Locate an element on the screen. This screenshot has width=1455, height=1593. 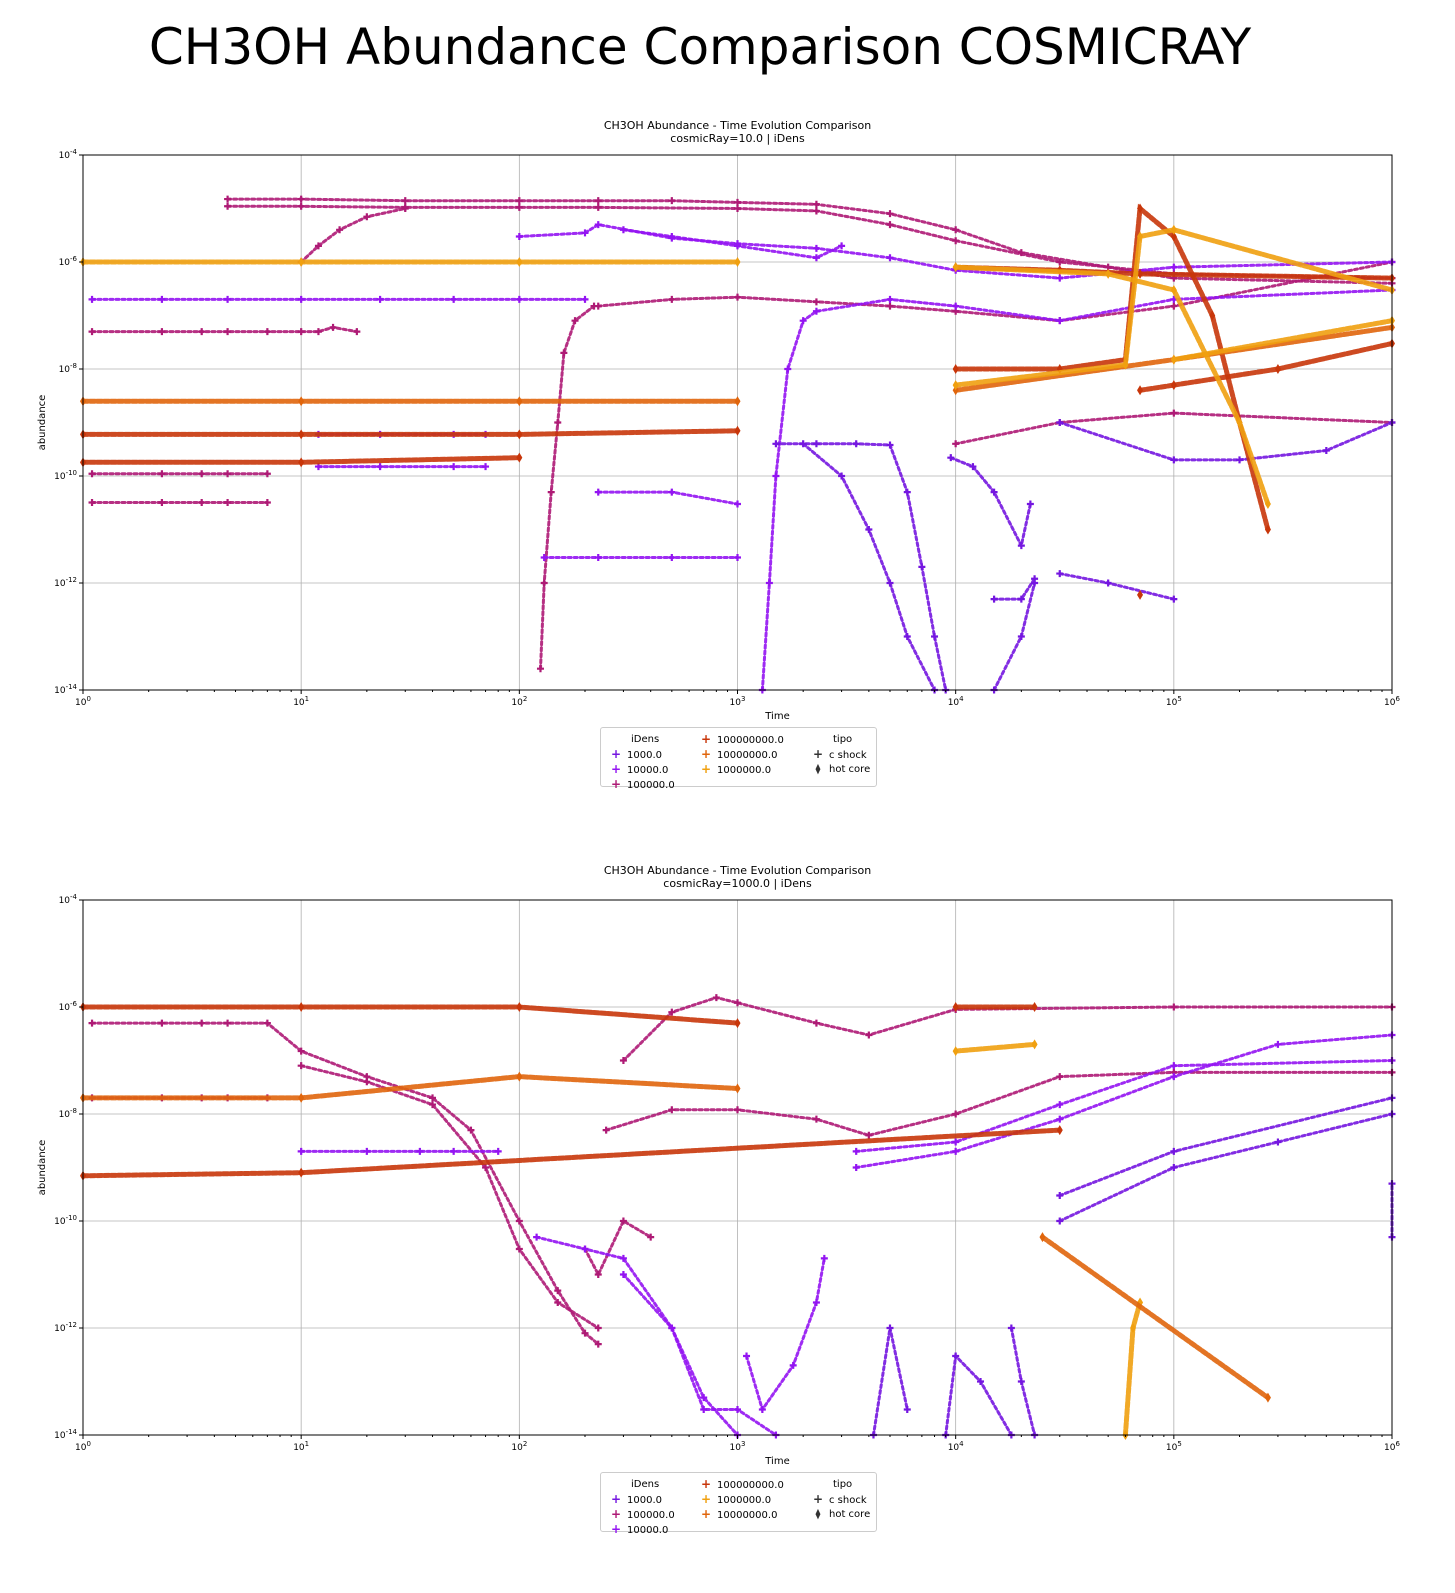
legend-column: +100000000.0 +1000000.0 +10000000.0 is located at coordinates (739, 1499).